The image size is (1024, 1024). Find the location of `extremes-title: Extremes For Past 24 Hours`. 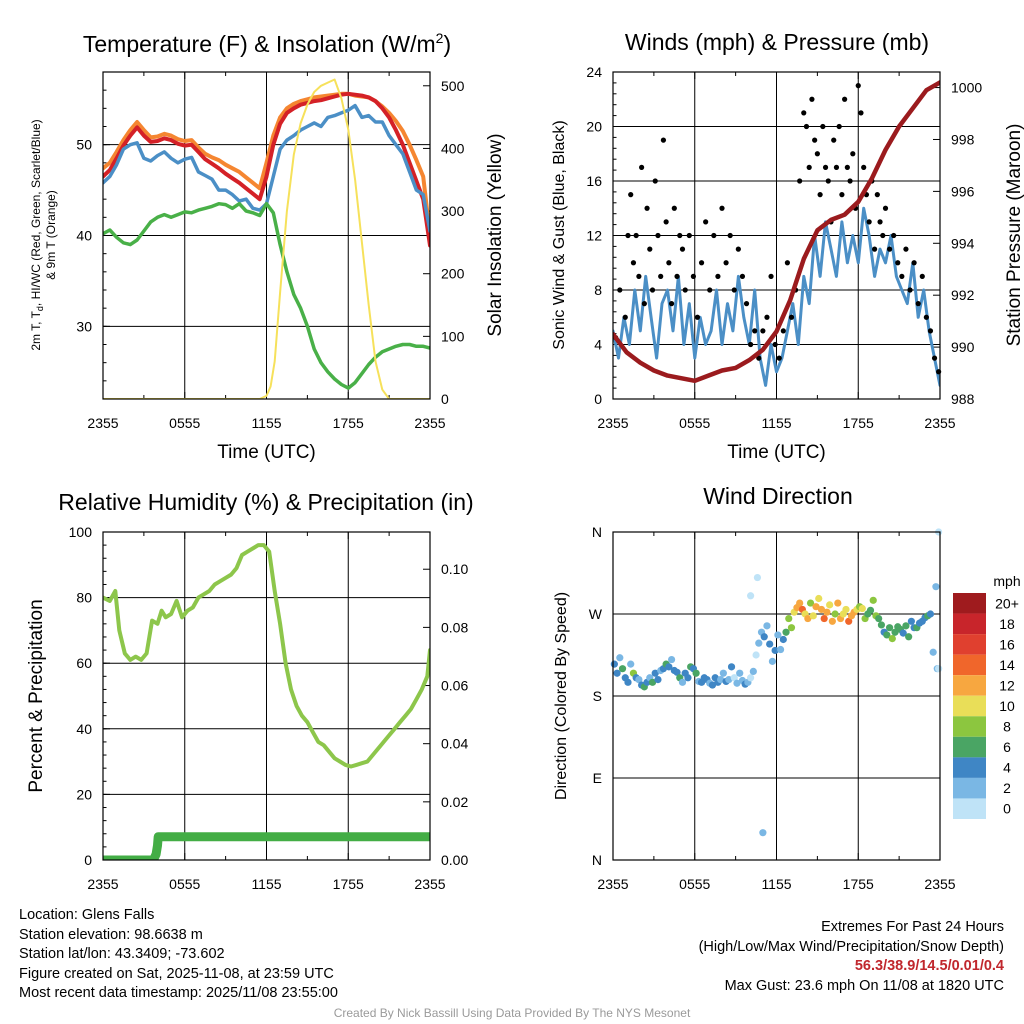

extremes-title: Extremes For Past 24 Hours is located at coordinates (912, 927).